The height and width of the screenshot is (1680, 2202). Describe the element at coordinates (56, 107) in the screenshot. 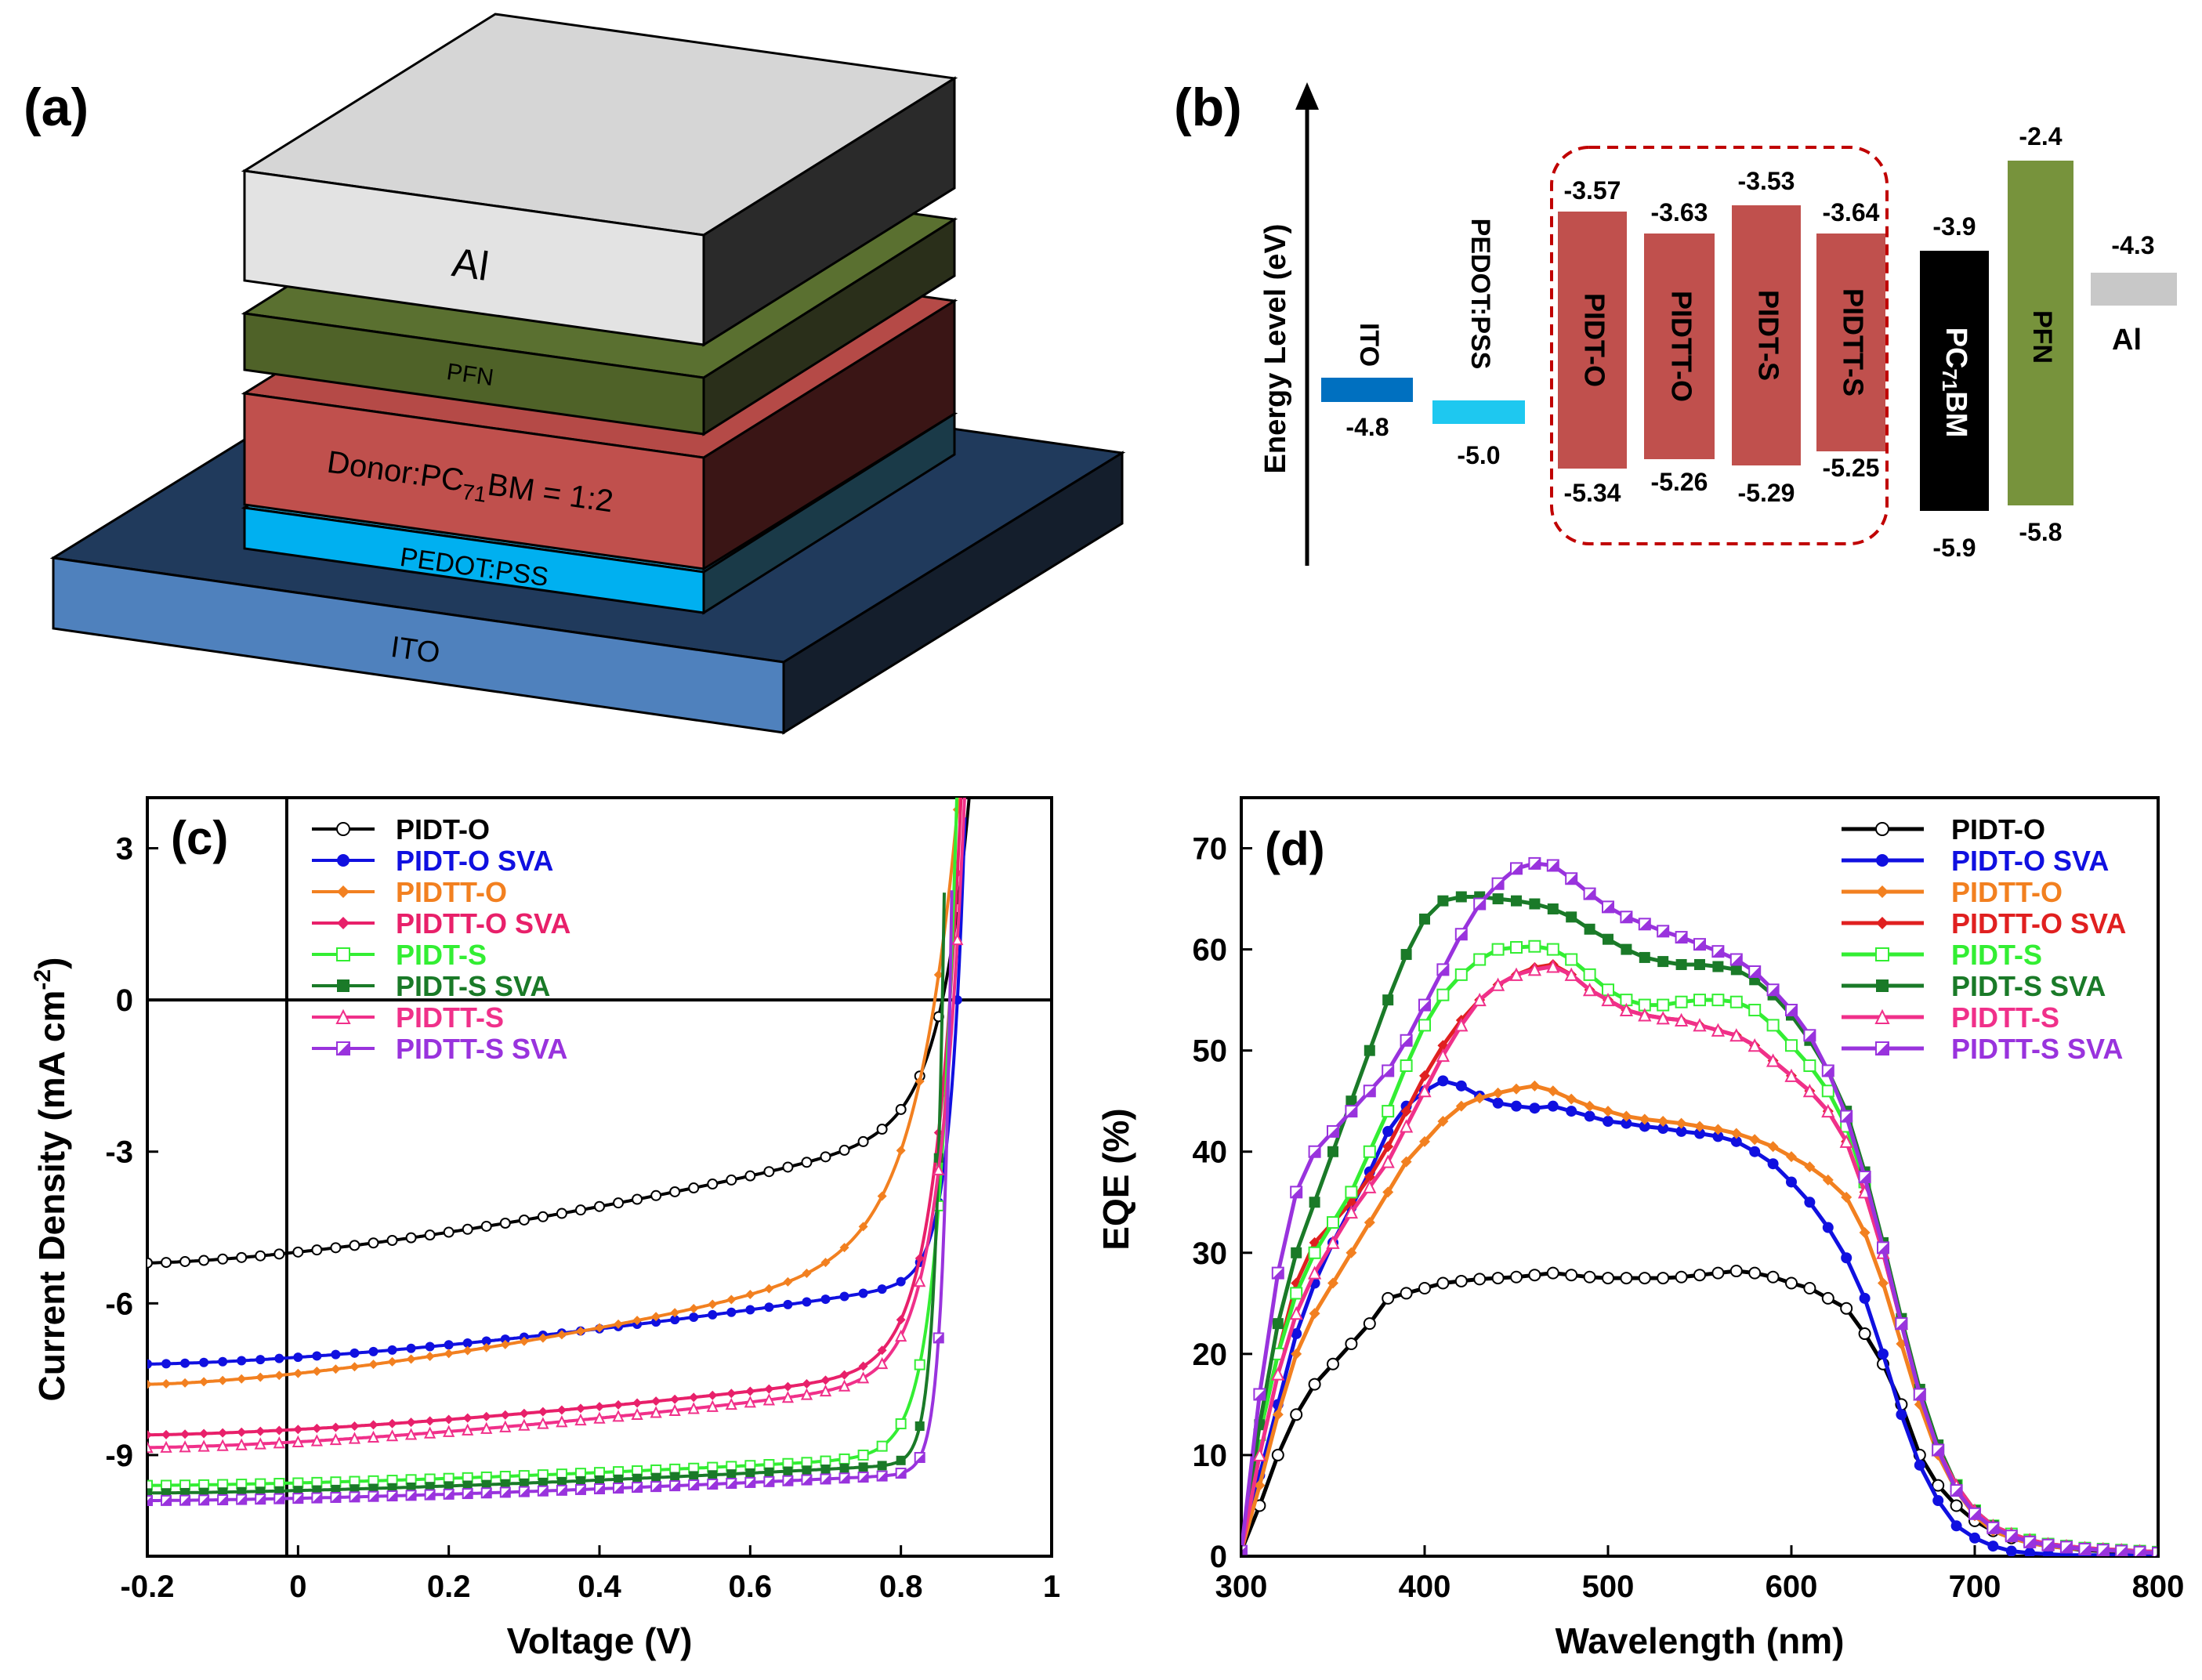

I see `panel-a-tag: (a)` at that location.